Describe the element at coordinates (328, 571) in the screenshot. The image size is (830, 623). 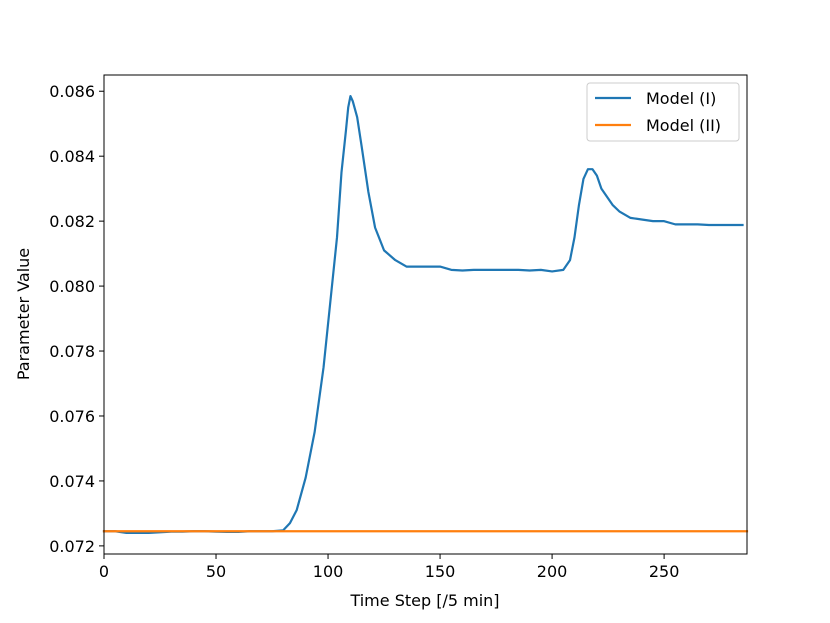
I see `x-tick-label: 100` at that location.